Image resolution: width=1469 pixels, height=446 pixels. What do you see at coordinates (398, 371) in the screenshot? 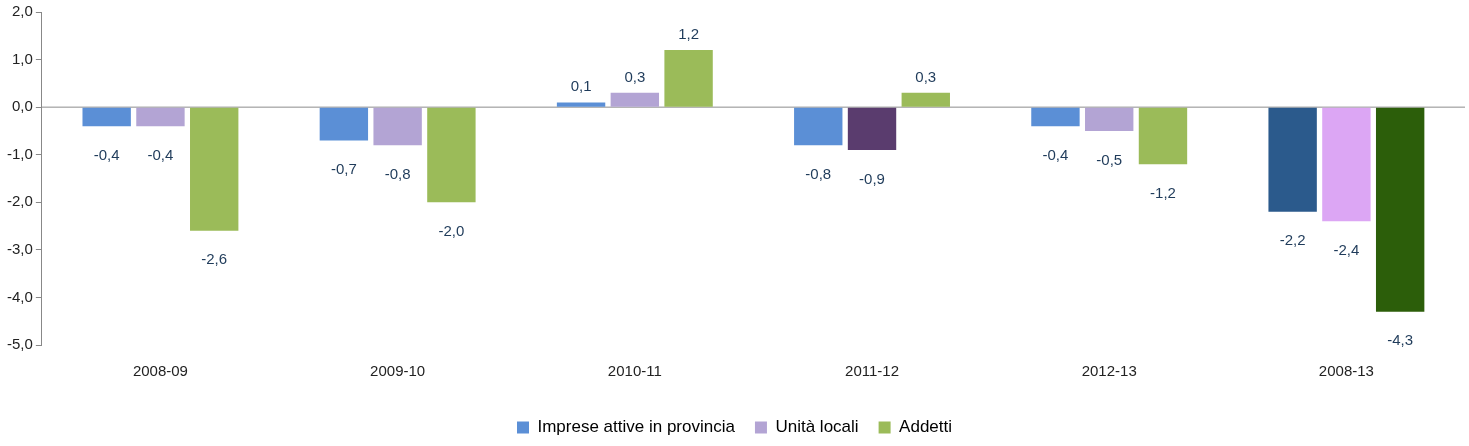
I see `x-tick-label: 2009-10` at bounding box center [398, 371].